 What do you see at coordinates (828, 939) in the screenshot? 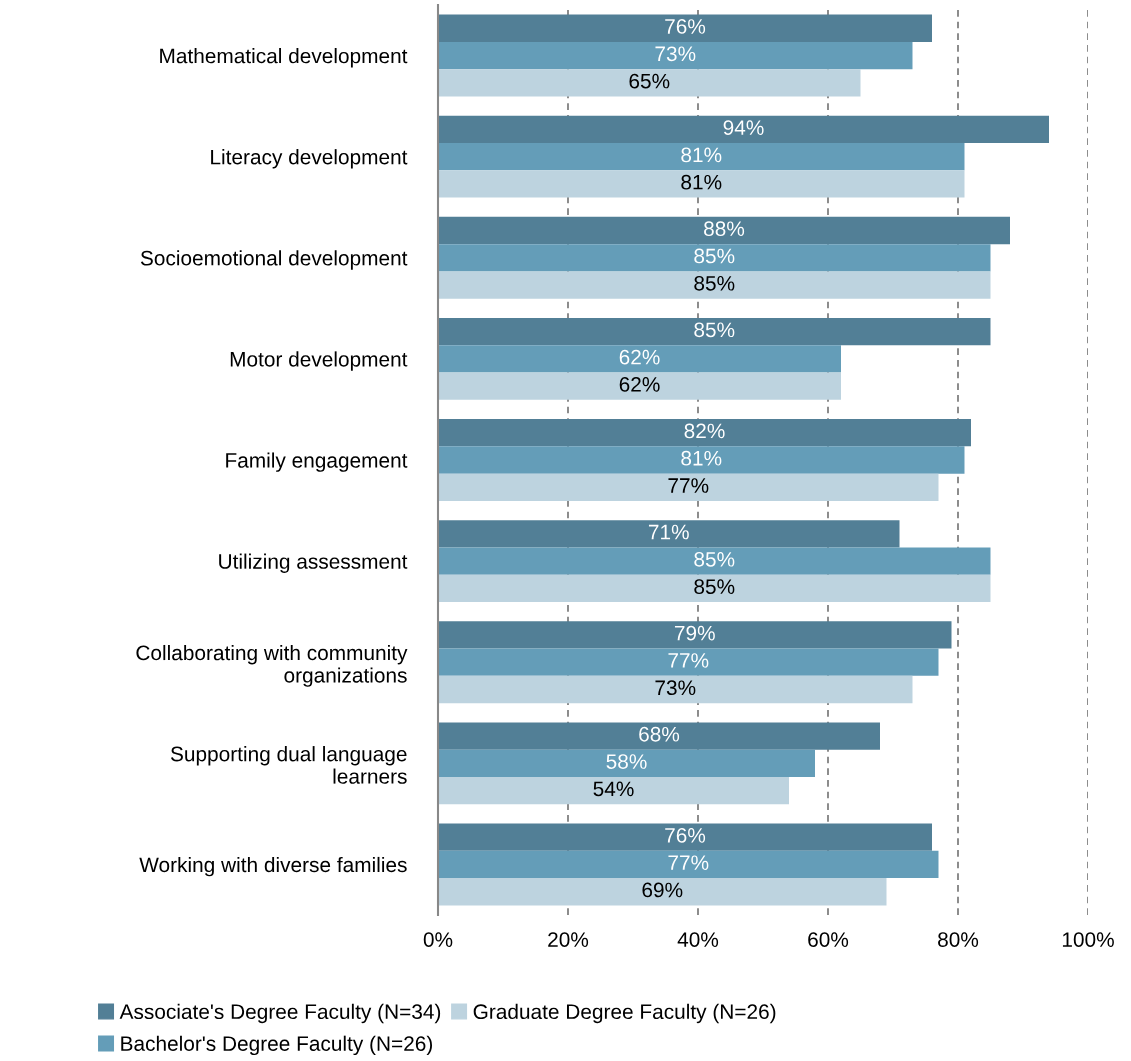
I see `x-tick-label: 60%` at bounding box center [828, 939].